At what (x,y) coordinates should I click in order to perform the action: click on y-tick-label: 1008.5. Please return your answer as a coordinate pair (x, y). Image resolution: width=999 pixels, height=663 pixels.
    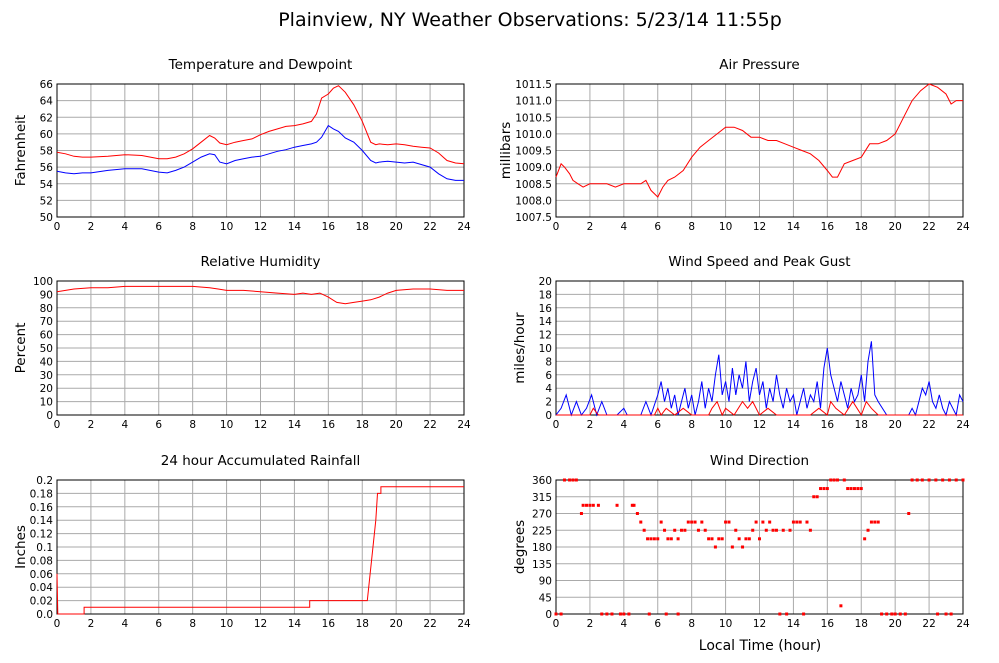
    Looking at the image, I should click on (533, 185).